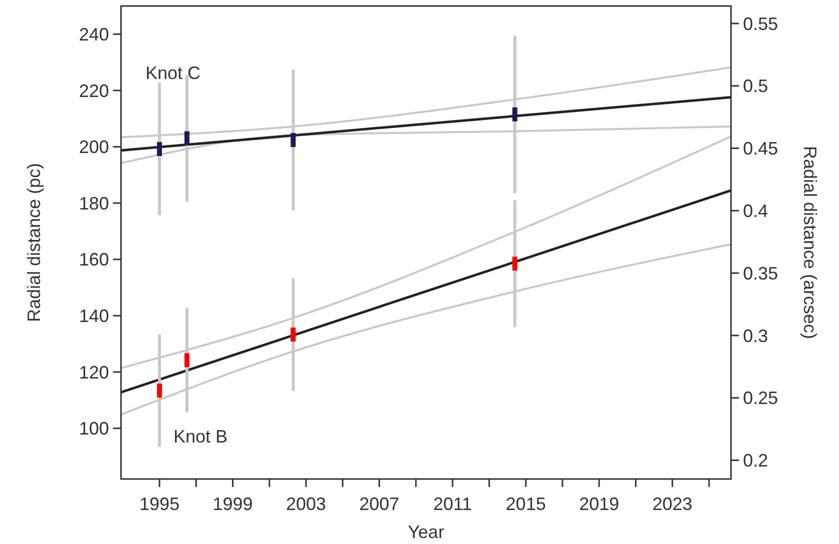 This screenshot has width=839, height=544. Describe the element at coordinates (93, 260) in the screenshot. I see `y-tick-label: 160` at that location.